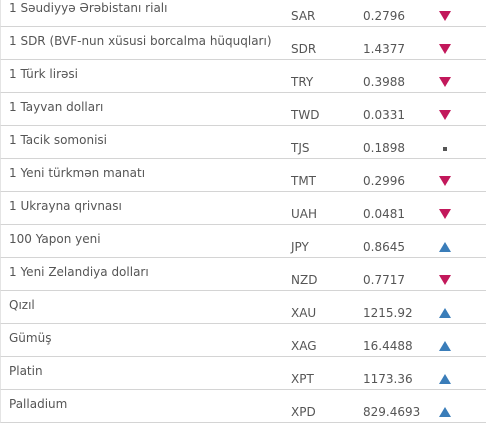 This screenshot has height=423, width=489. What do you see at coordinates (55, 239) in the screenshot?
I see `currency-name: 100 Yapon yeni` at bounding box center [55, 239].